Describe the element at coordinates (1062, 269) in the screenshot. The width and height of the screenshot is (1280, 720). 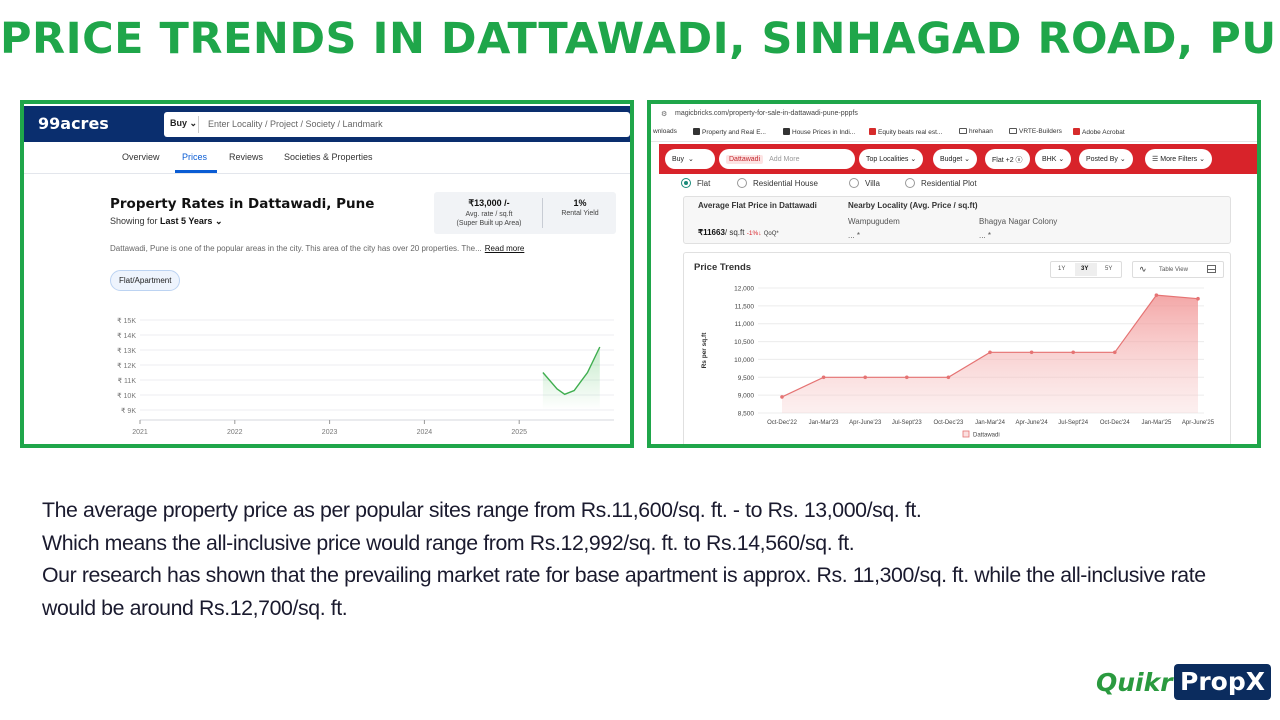
I see `tab-1y: 1Y` at that location.